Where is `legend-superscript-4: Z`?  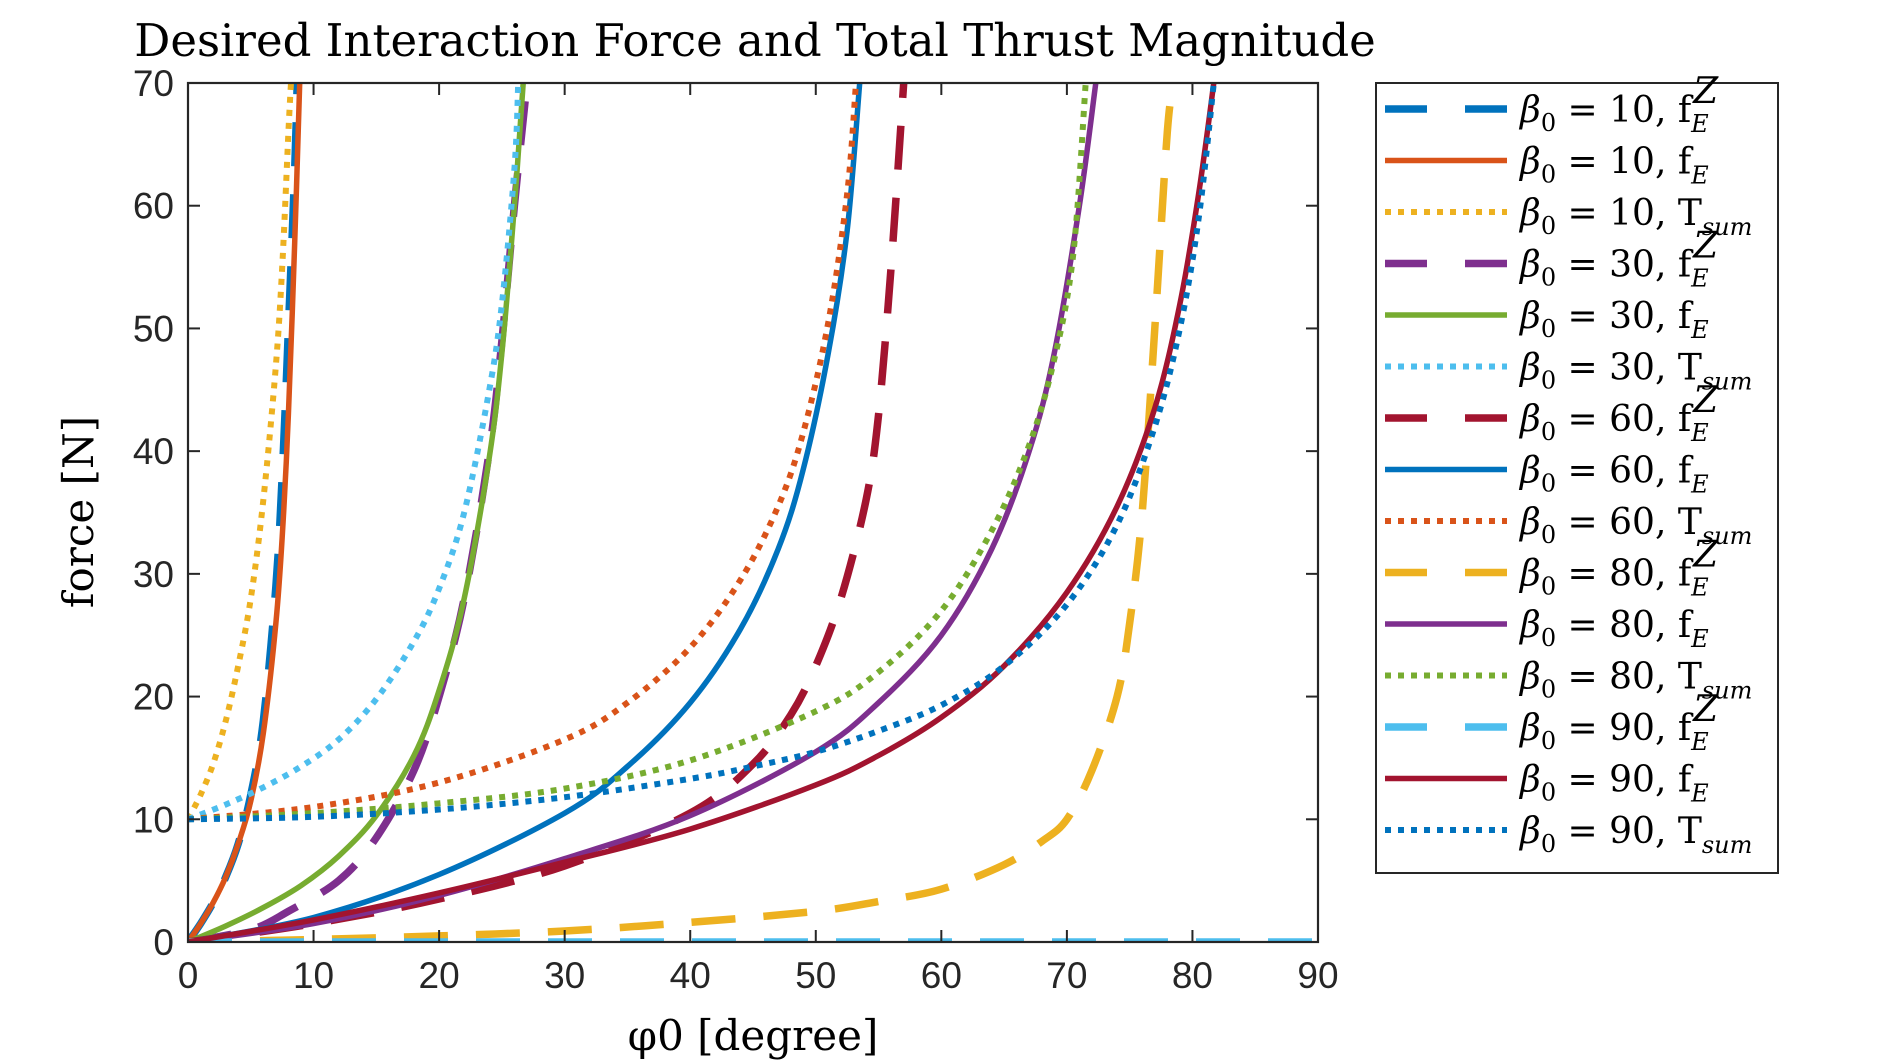 legend-superscript-4: Z is located at coordinates (1705, 246).